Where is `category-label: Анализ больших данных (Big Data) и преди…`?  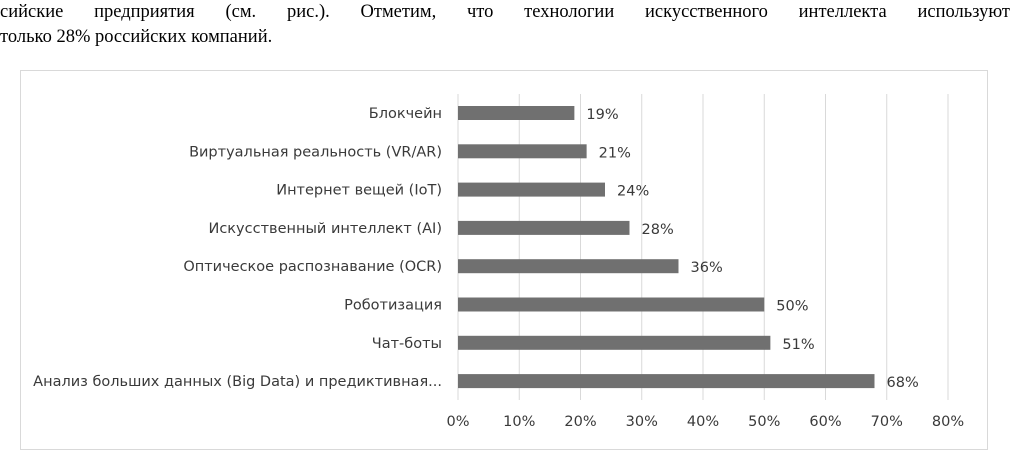 category-label: Анализ больших данных (Big Data) и преди… is located at coordinates (237, 382).